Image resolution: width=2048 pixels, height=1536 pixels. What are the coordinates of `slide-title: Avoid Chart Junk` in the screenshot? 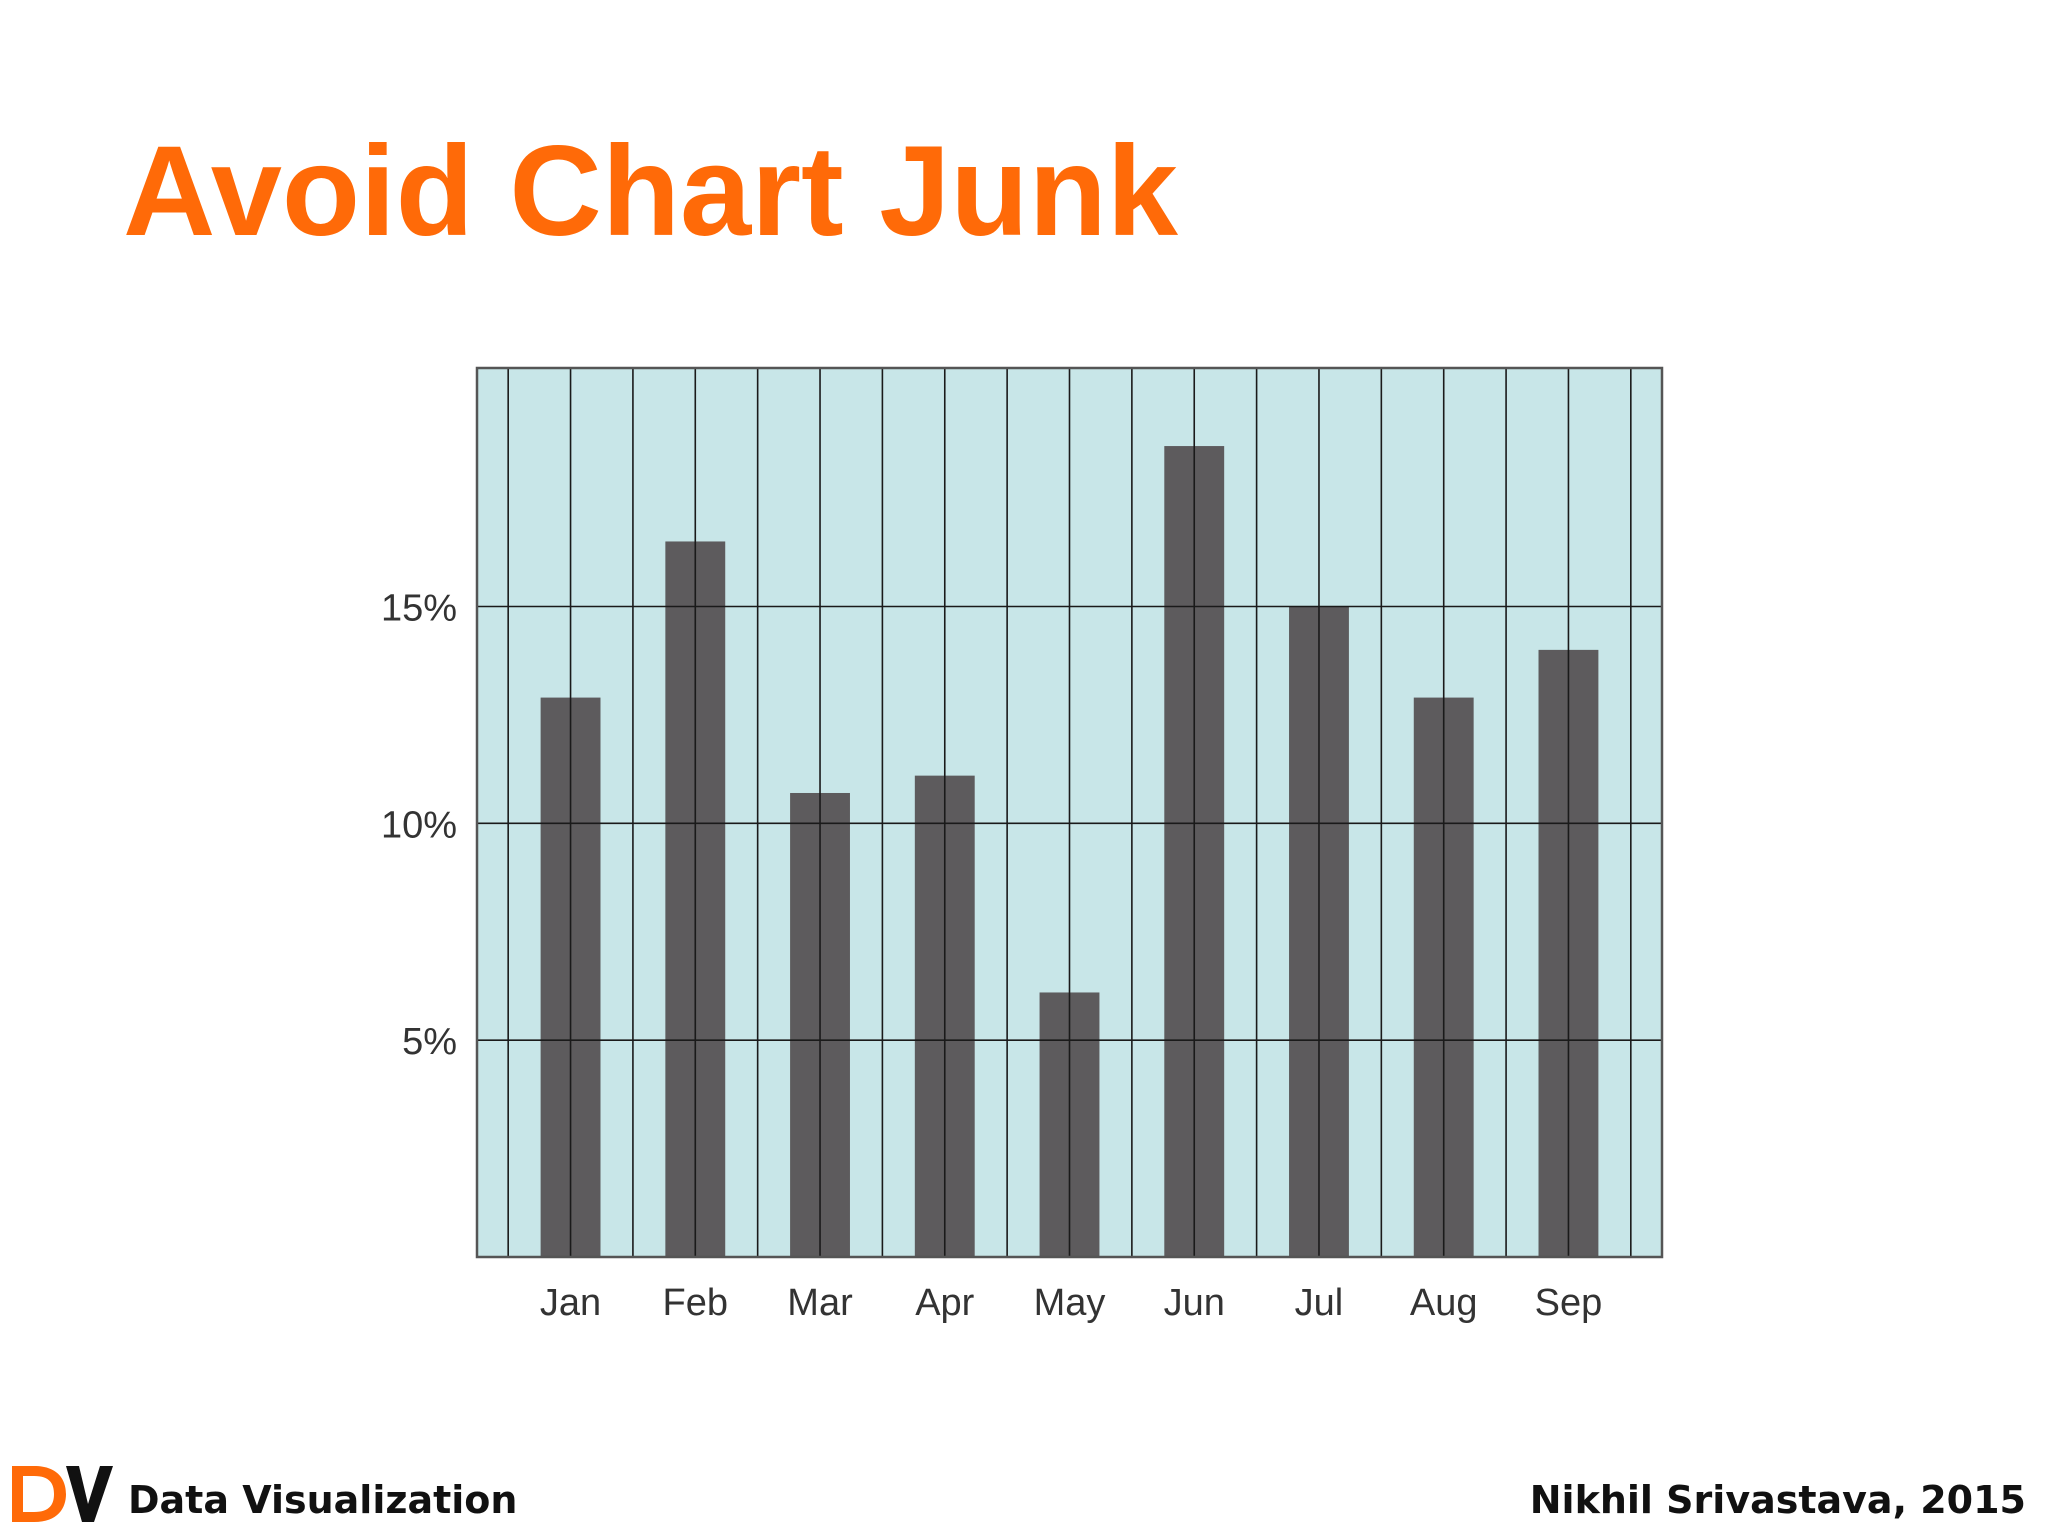 It's located at (650, 191).